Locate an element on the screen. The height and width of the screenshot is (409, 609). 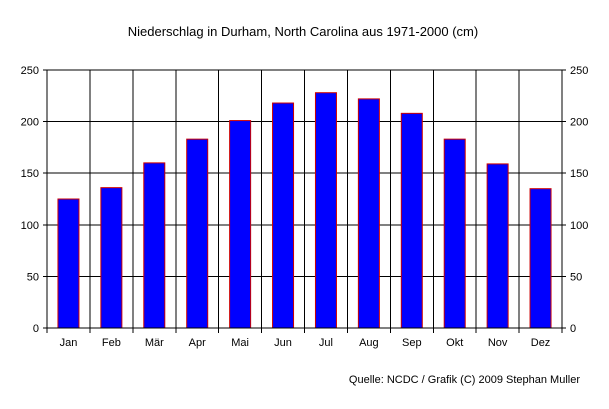
bar-okt is located at coordinates (454, 233).